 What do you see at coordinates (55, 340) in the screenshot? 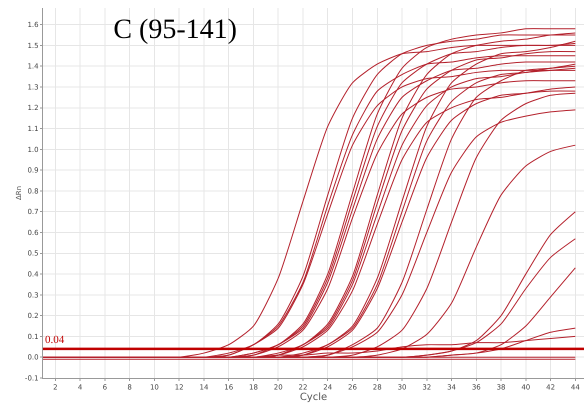
I see `ref-line-label: 0.04` at bounding box center [55, 340].